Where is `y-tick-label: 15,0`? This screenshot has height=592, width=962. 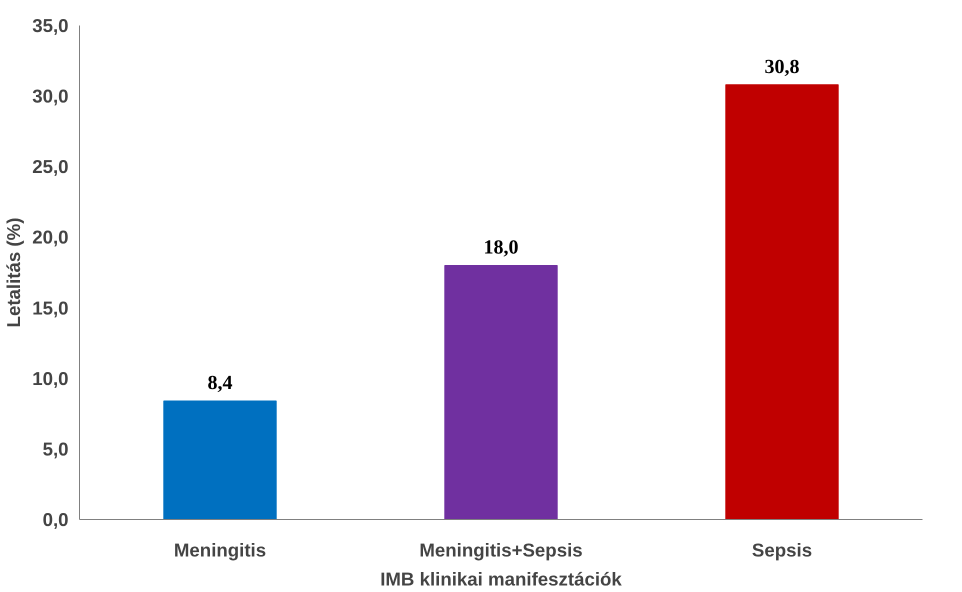 y-tick-label: 15,0 is located at coordinates (50, 307).